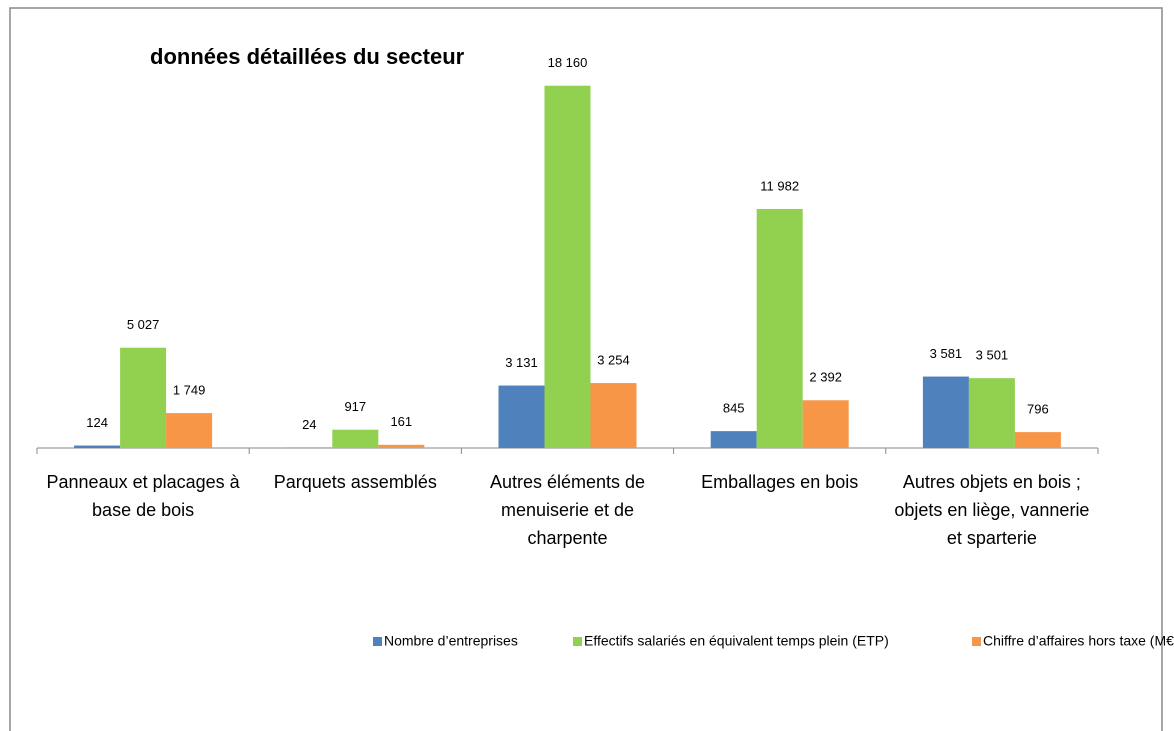 This screenshot has width=1174, height=731. What do you see at coordinates (355, 406) in the screenshot?
I see `data-label: 917` at bounding box center [355, 406].